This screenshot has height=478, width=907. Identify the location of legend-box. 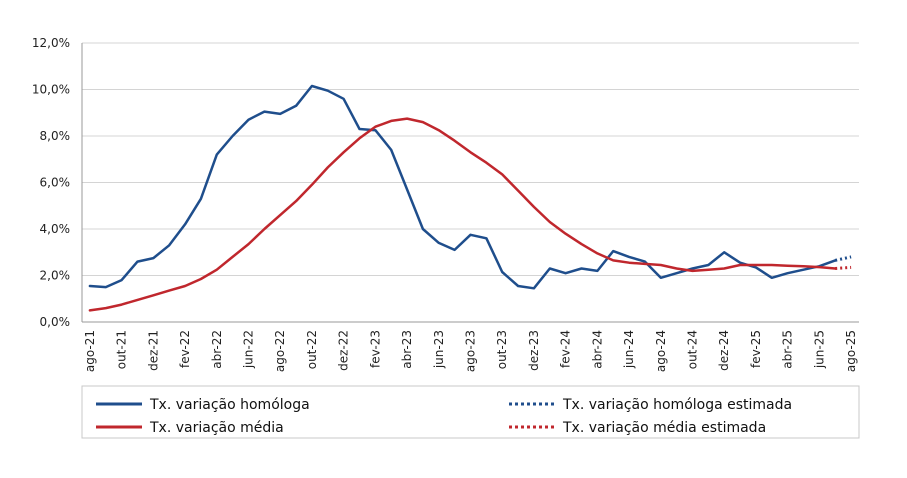
(470, 412).